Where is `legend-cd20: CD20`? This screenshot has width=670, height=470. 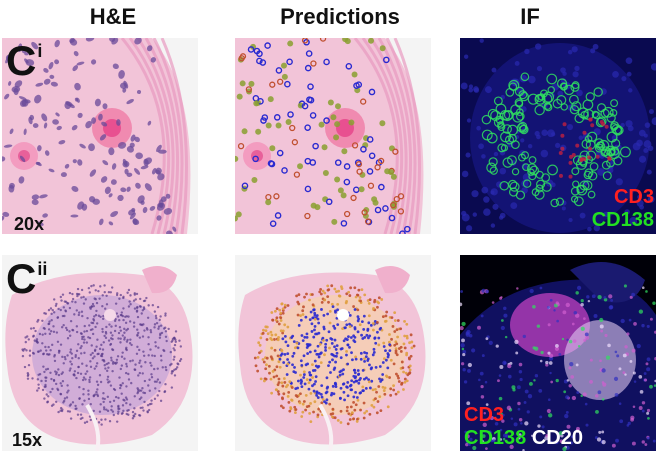 legend-cd20: CD20 is located at coordinates (557, 438).